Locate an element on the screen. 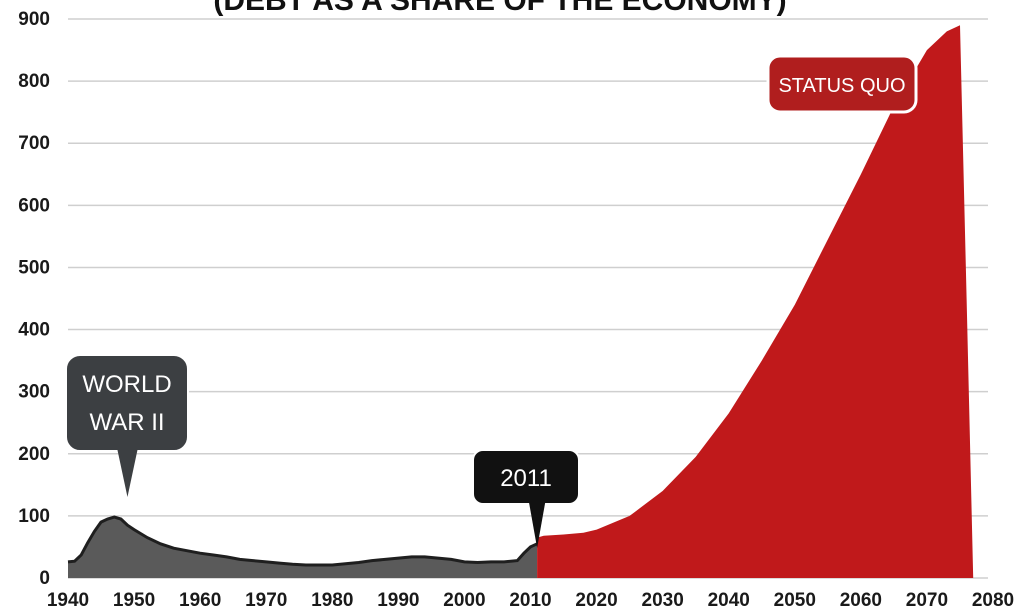 The image size is (1024, 609). y-tick-label: 700 is located at coordinates (34, 143).